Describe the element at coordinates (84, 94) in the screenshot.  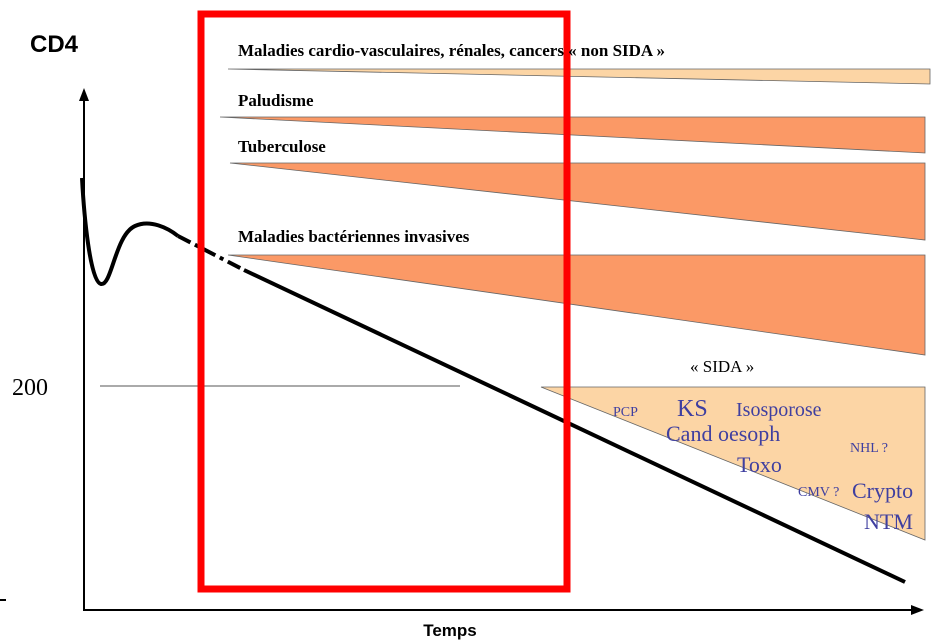
I see `y-axis-arrow` at that location.